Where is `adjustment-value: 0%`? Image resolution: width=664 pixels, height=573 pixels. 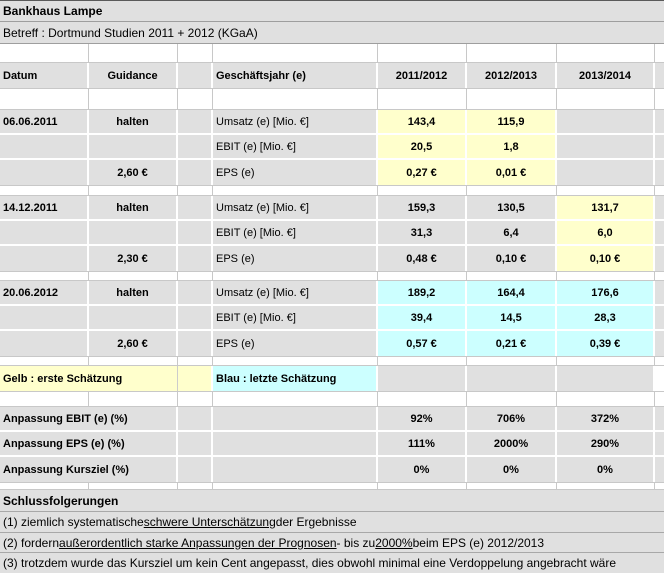 adjustment-value: 0% is located at coordinates (422, 469).